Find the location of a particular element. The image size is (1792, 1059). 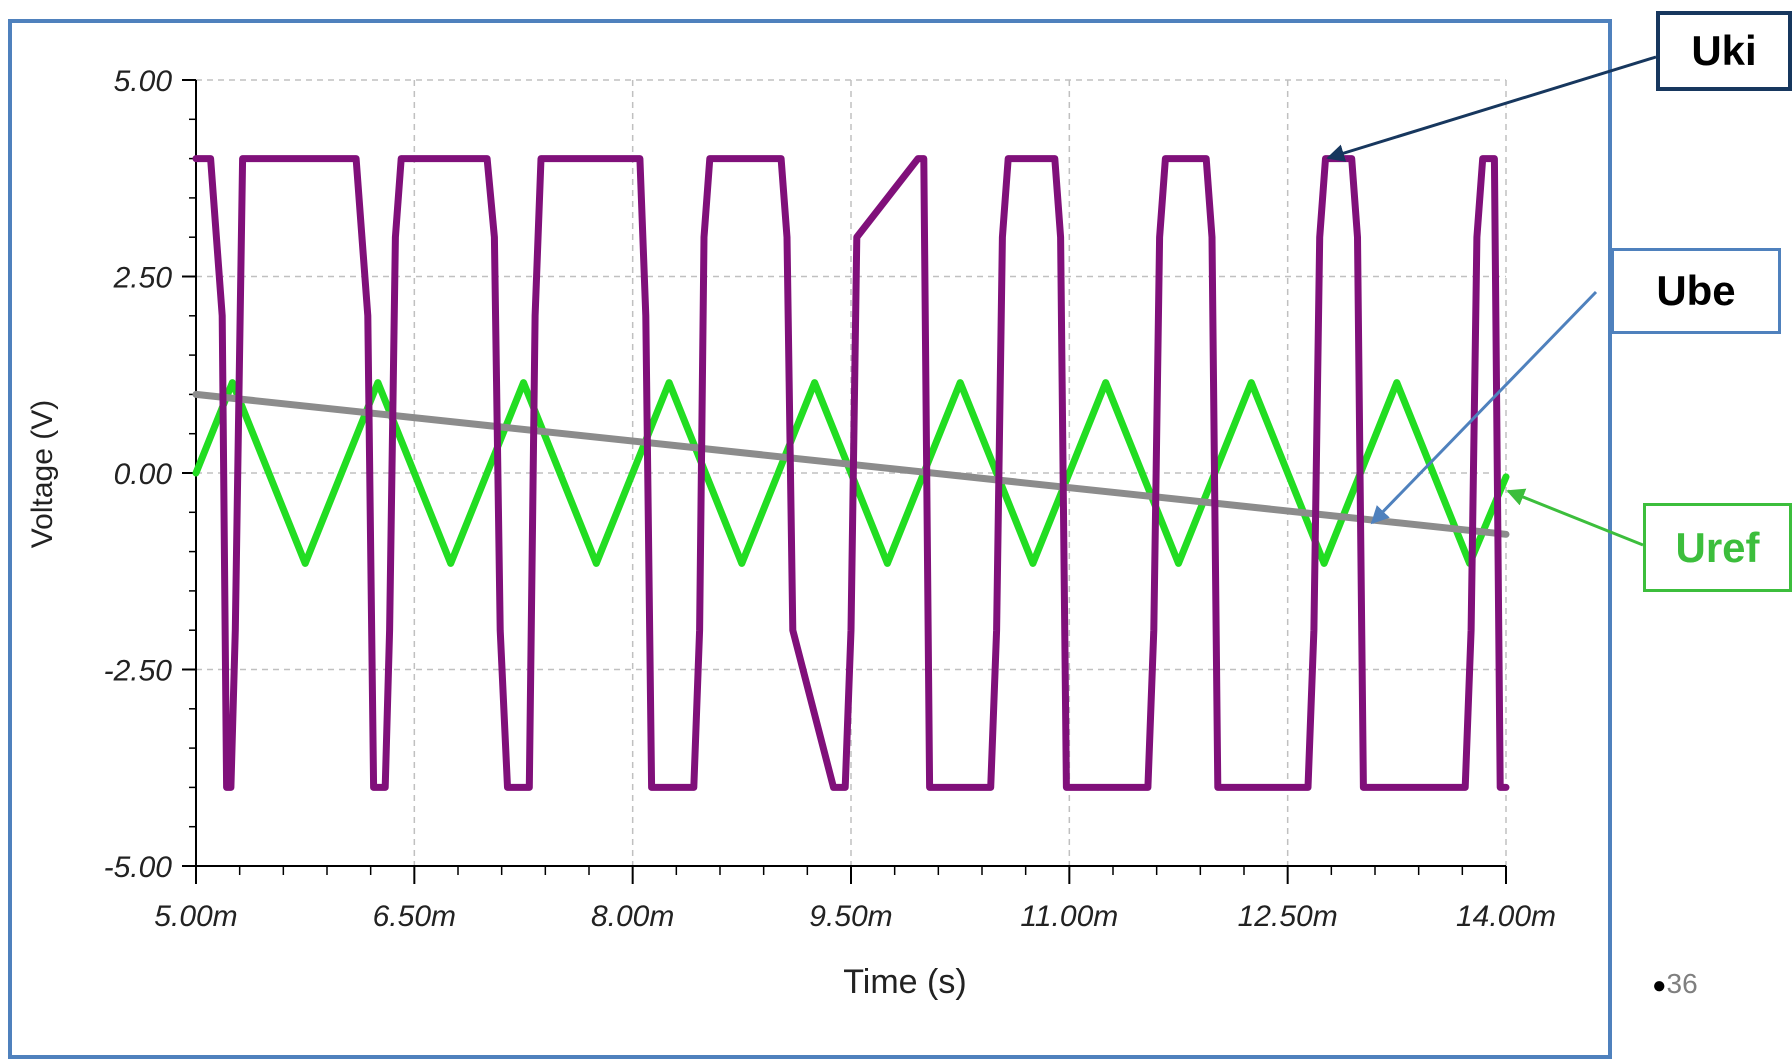

callout-arrows is located at coordinates (1491, 301).